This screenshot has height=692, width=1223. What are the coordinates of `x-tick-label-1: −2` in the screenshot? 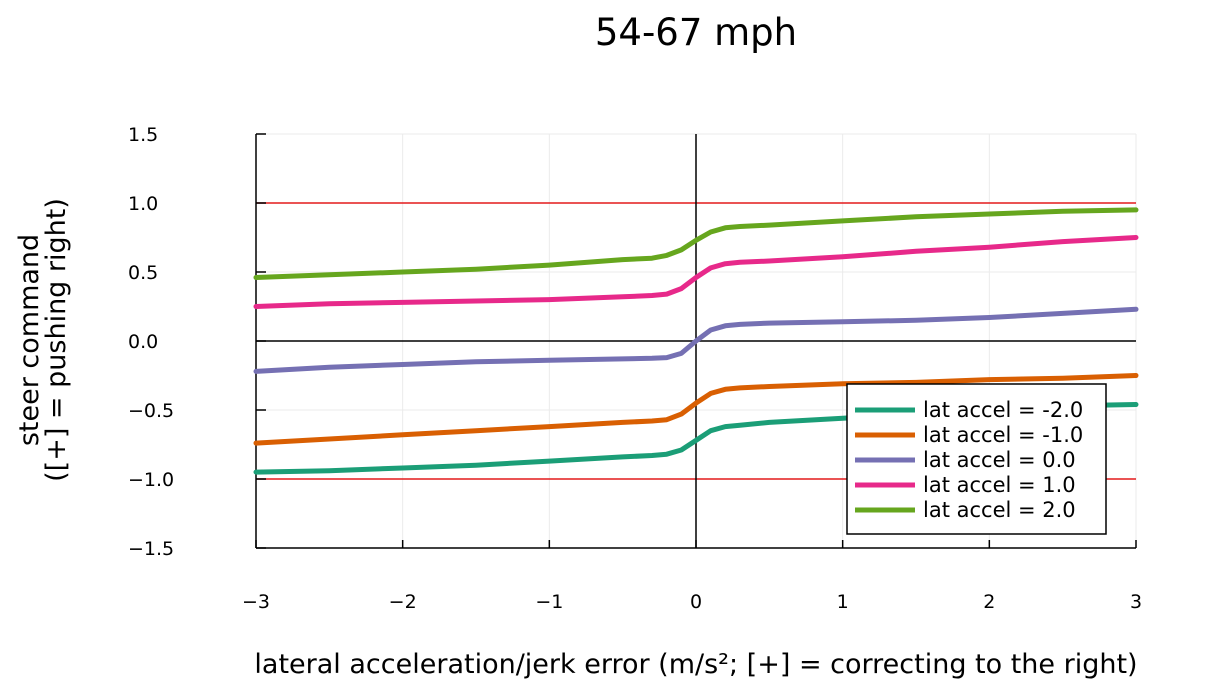 It's located at (403, 602).